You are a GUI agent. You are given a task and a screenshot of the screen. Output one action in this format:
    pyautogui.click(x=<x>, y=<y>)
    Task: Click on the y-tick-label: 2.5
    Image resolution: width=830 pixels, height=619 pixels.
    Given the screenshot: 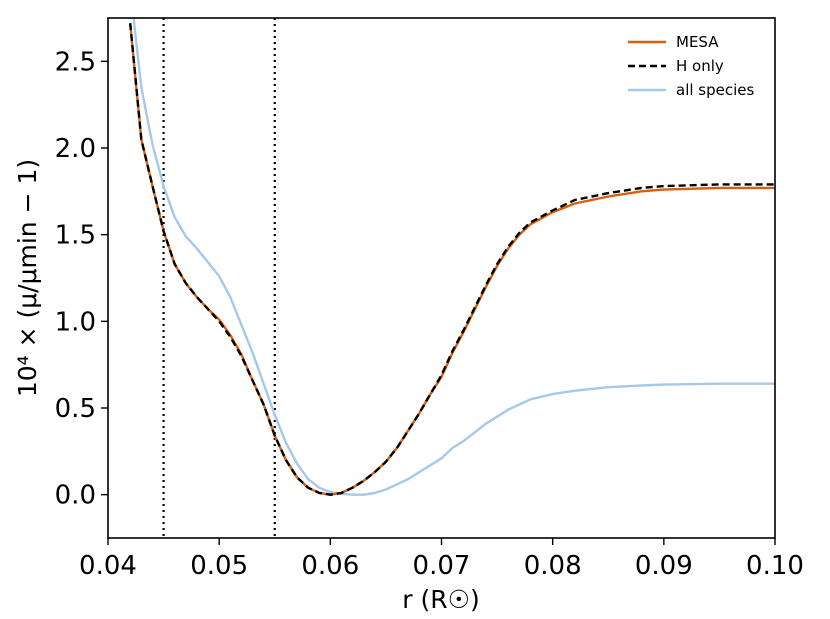 What is the action you would take?
    pyautogui.click(x=75, y=62)
    